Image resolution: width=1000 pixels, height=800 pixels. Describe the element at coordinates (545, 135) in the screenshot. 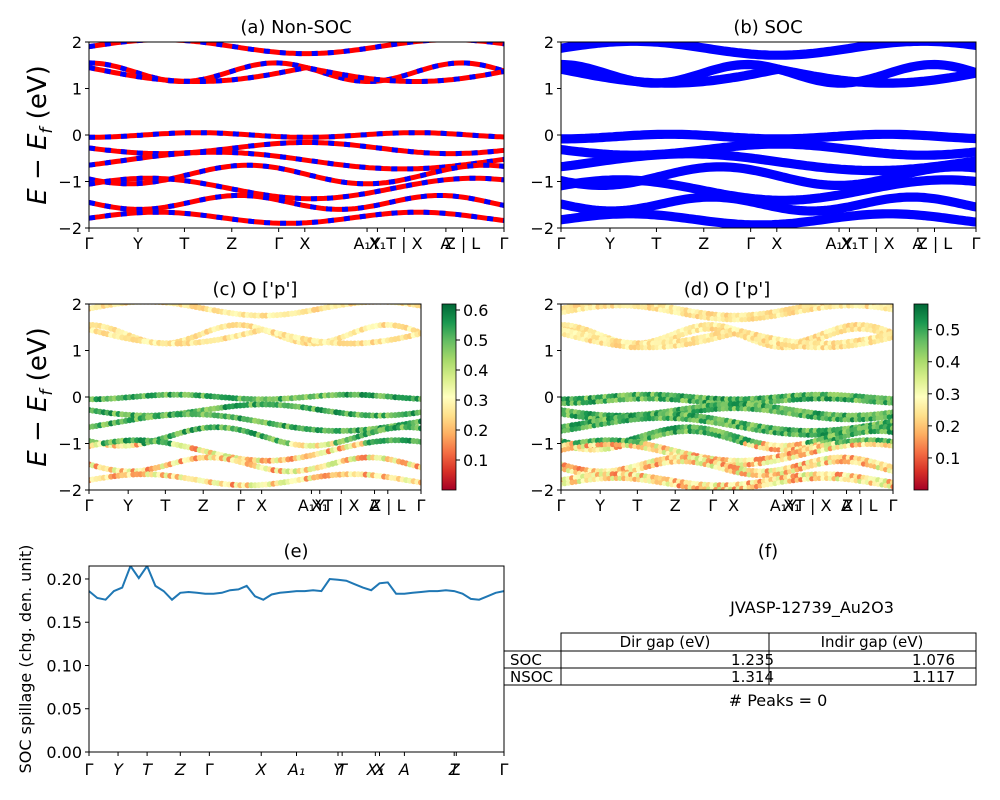

I see `panel-b-yticks: 210−1−2` at that location.